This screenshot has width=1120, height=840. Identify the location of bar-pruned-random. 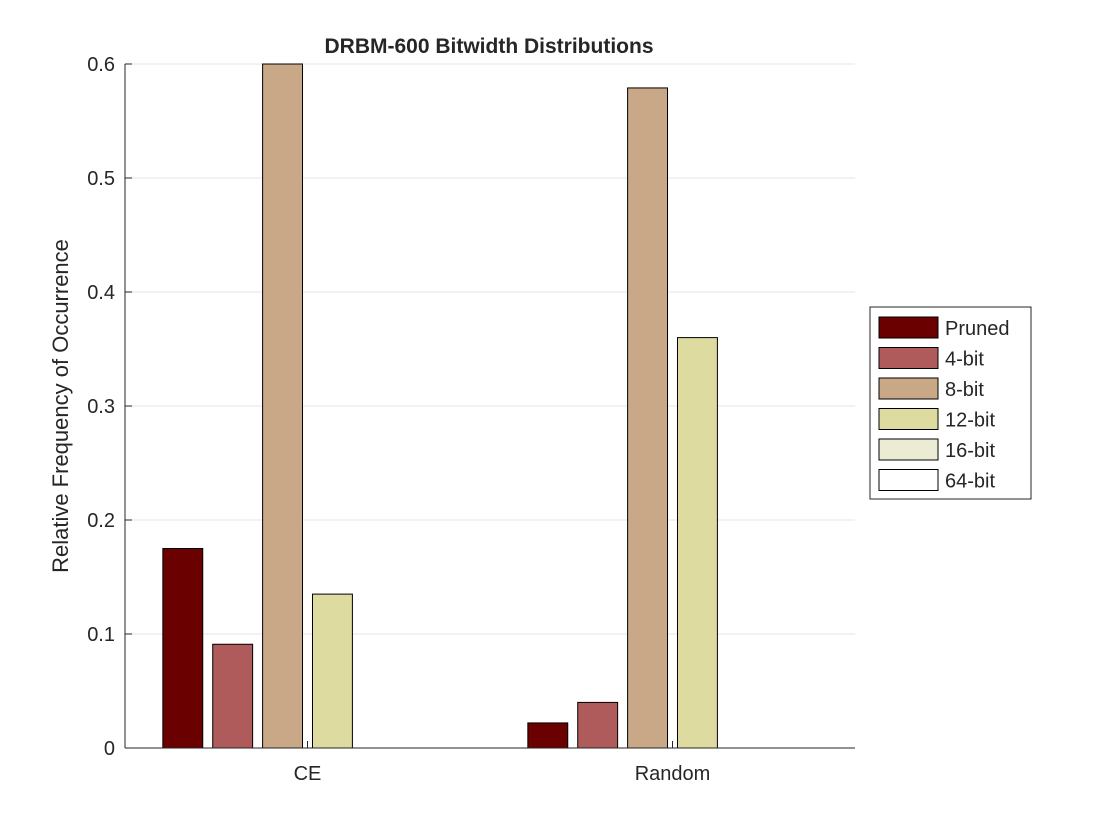
(548, 735).